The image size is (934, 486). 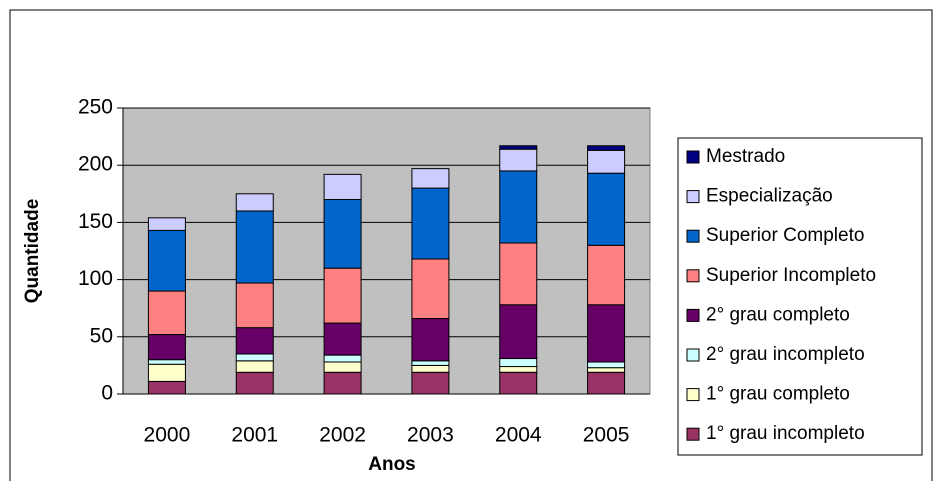 What do you see at coordinates (167, 435) in the screenshot?
I see `x-tick-label: 2000` at bounding box center [167, 435].